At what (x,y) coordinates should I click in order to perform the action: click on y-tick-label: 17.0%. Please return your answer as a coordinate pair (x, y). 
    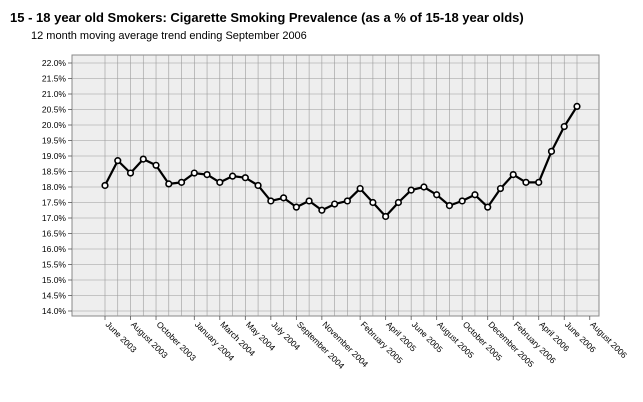
    Looking at the image, I should click on (54, 218).